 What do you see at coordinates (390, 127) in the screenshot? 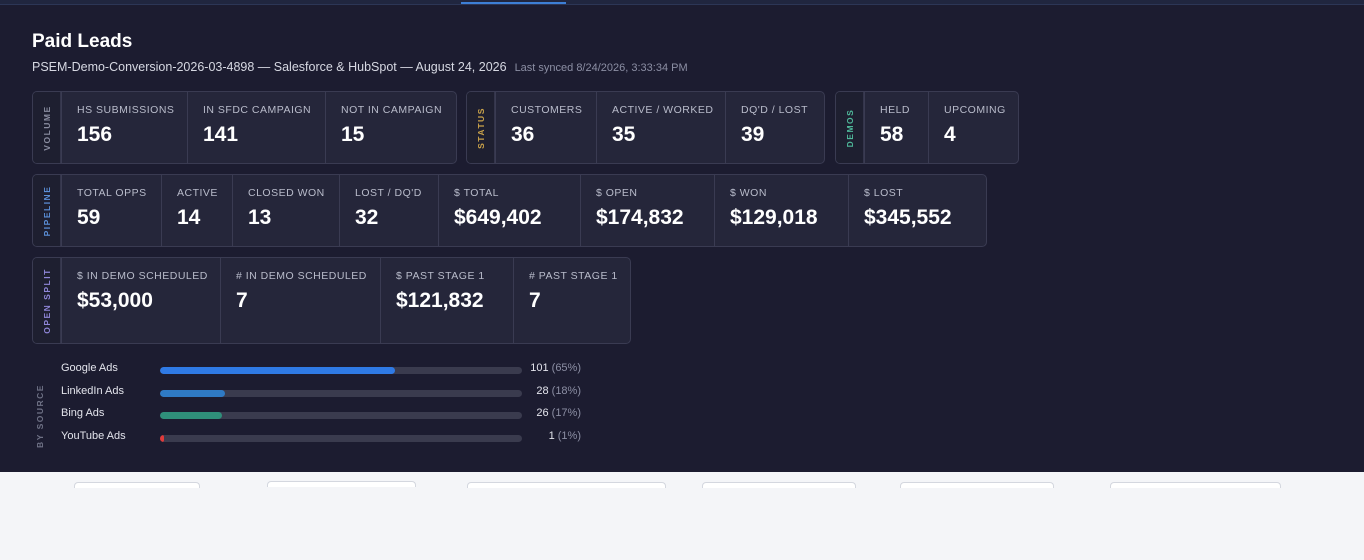
I see `stat-not-in-campaign: NOT IN CAMPAIGN 15` at bounding box center [390, 127].